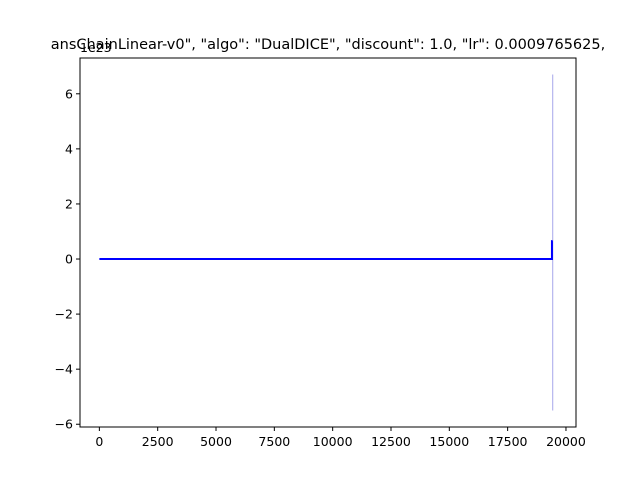  I want to click on y-tick-label: 0, so click(69, 259).